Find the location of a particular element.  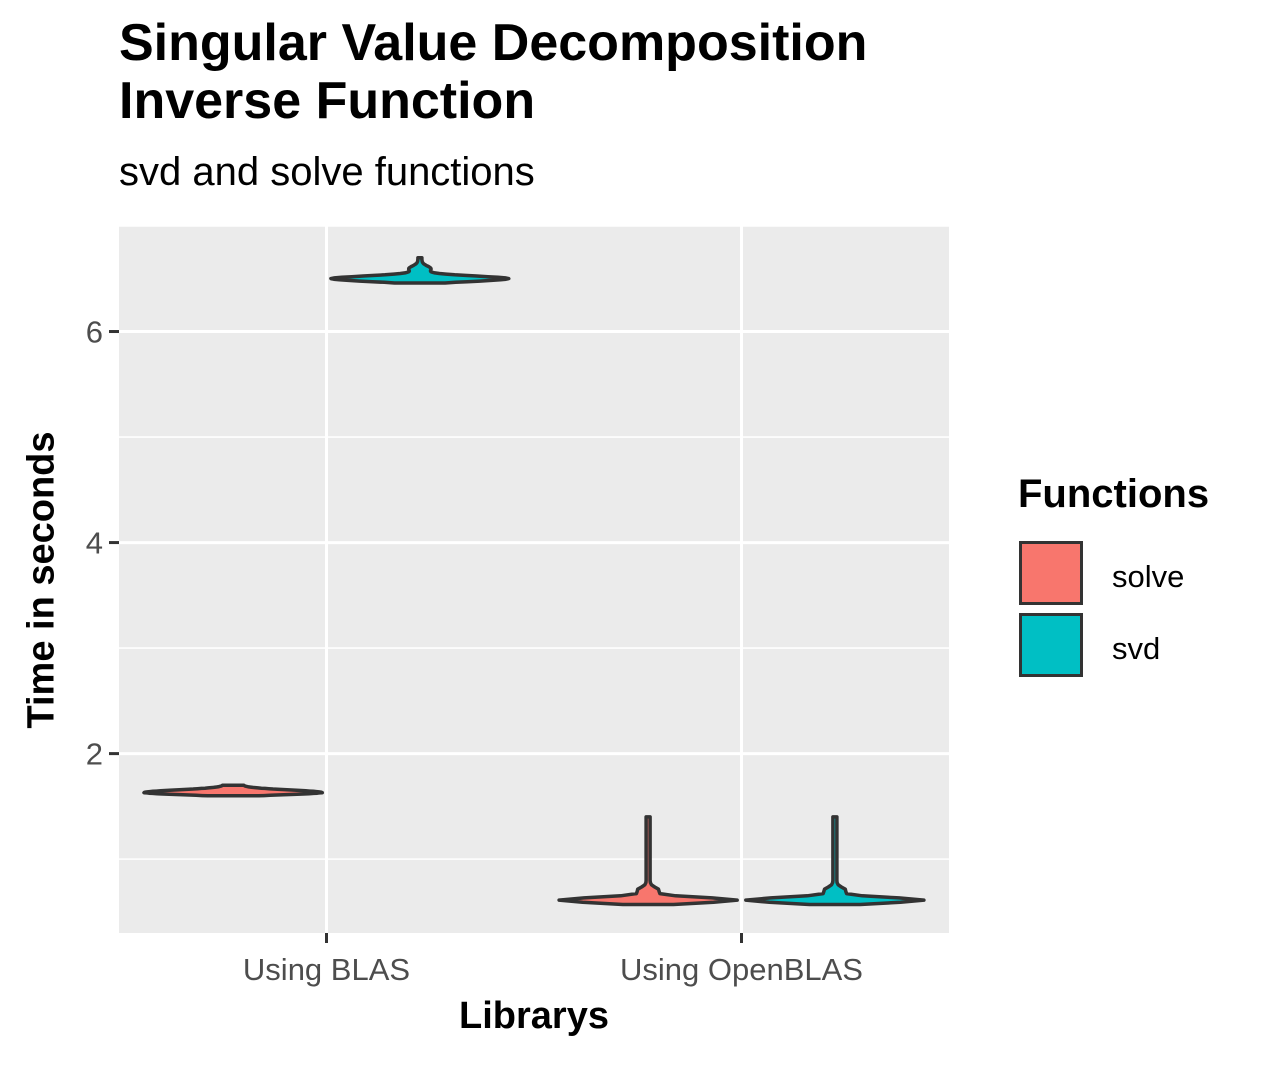

violin-solve-using-blas is located at coordinates (233, 790).